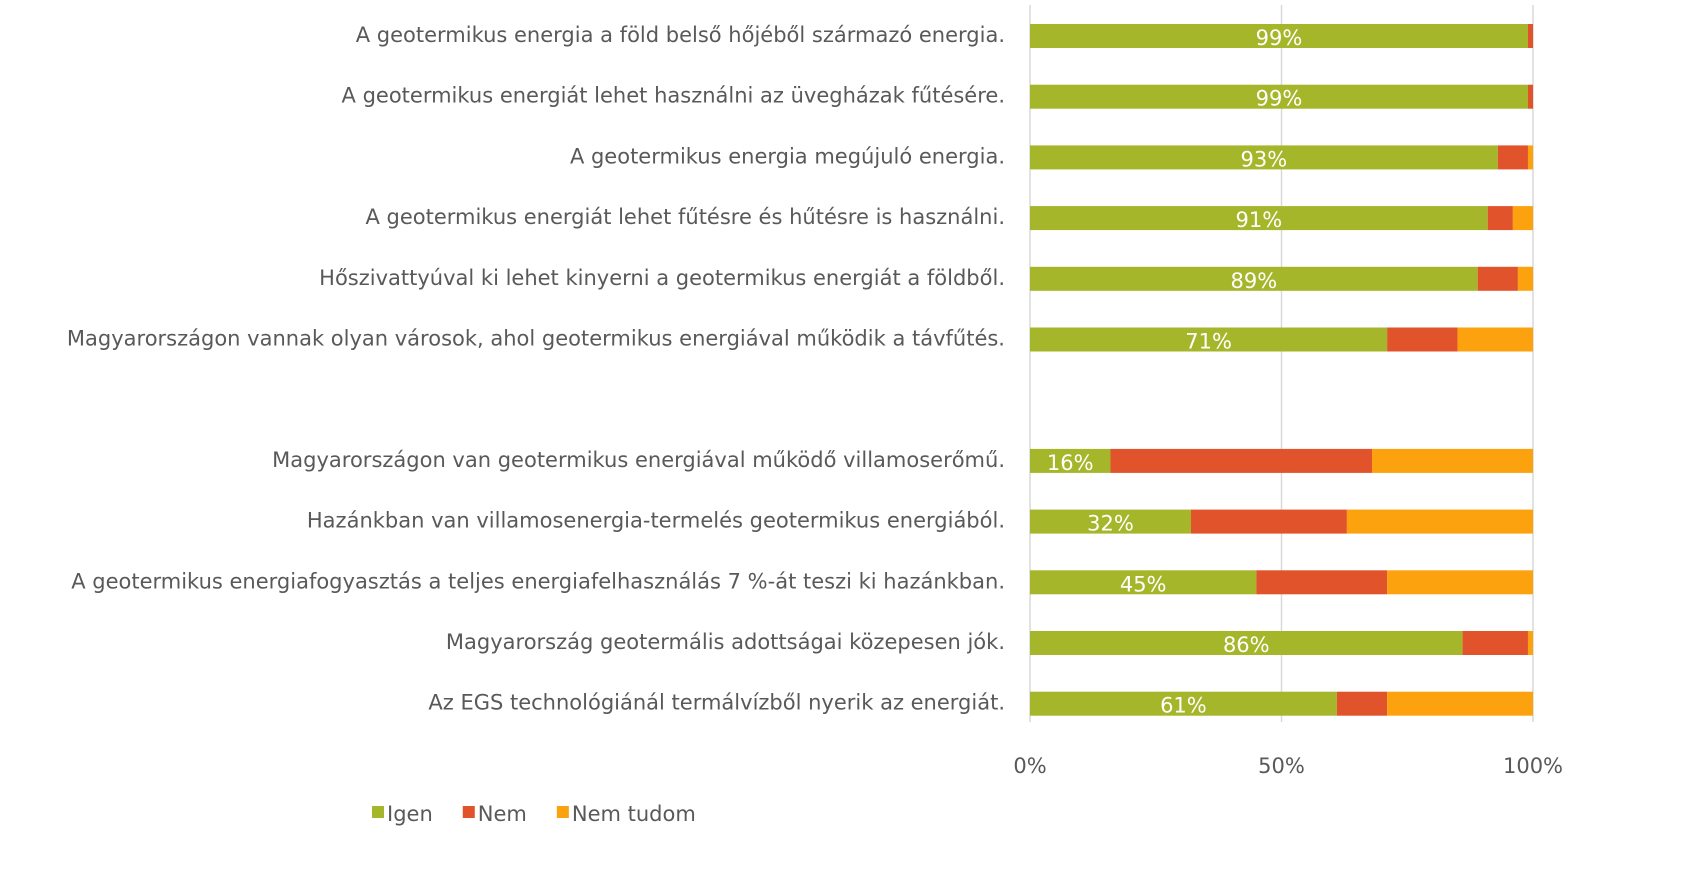 The height and width of the screenshot is (892, 1688). What do you see at coordinates (787, 156) in the screenshot?
I see `category-label: A geotermikus energia megújuló energia.` at bounding box center [787, 156].